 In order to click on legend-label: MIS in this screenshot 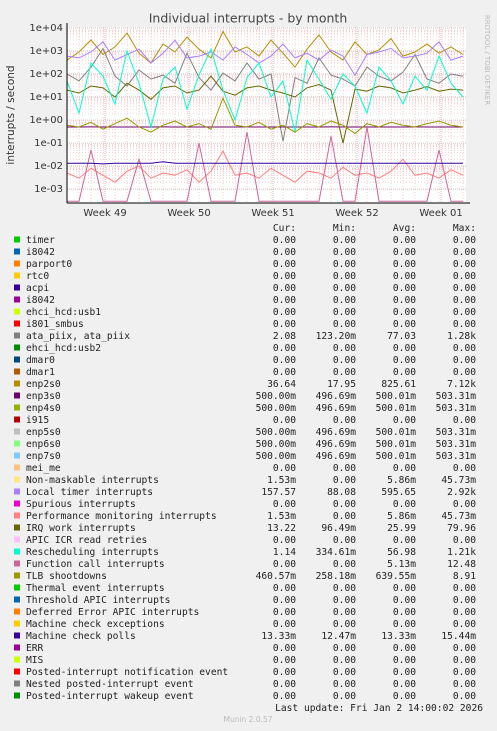, I will do `click(35, 660)`.